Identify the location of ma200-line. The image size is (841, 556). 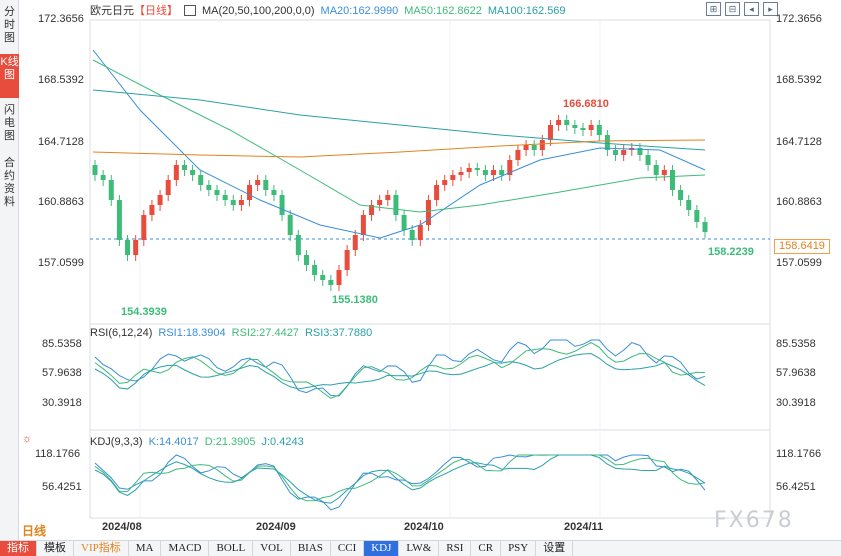
(399, 148).